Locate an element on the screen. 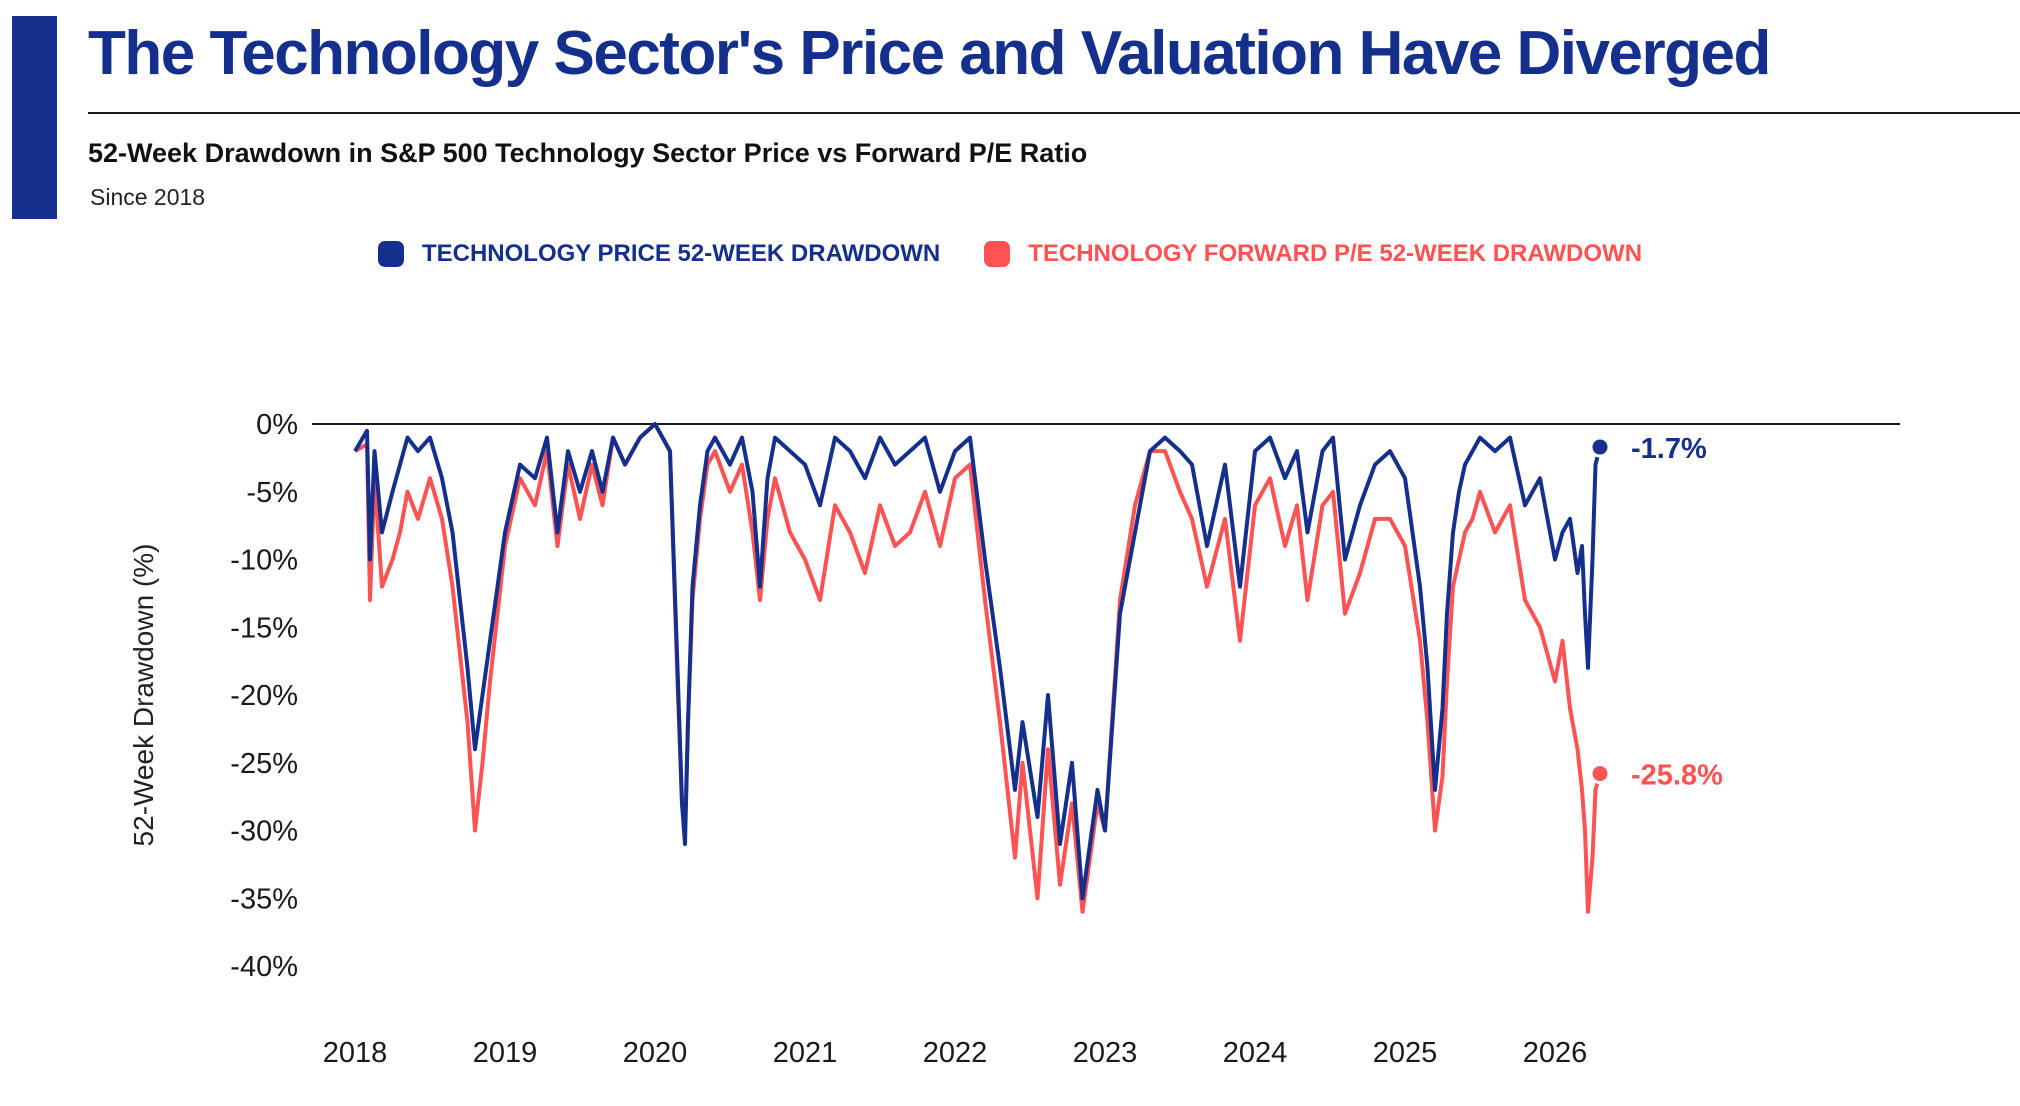  chart-period: Since 2018 is located at coordinates (148, 197).